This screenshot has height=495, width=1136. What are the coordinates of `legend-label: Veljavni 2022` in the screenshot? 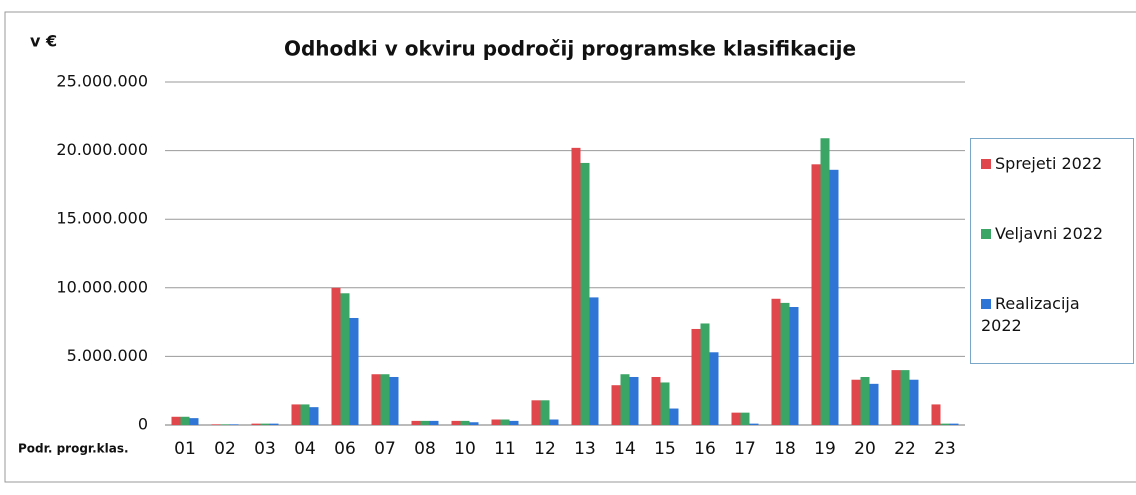 It's located at (1049, 233).